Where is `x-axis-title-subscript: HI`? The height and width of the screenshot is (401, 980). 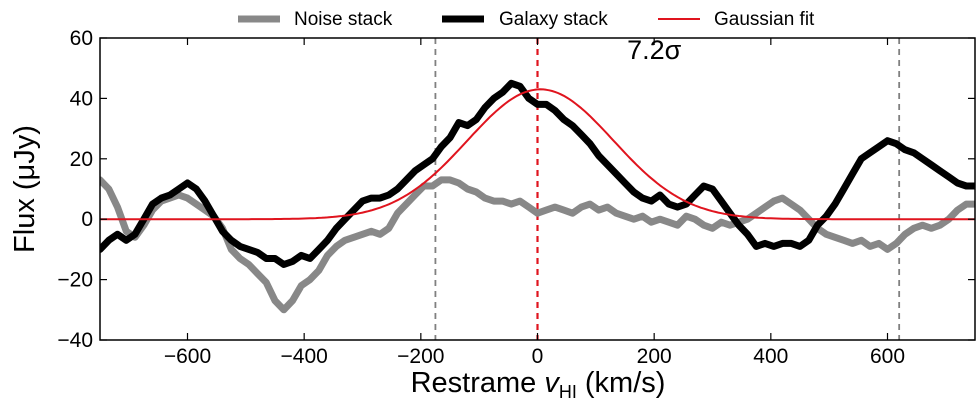
x-axis-title-subscript: HI is located at coordinates (568, 391).